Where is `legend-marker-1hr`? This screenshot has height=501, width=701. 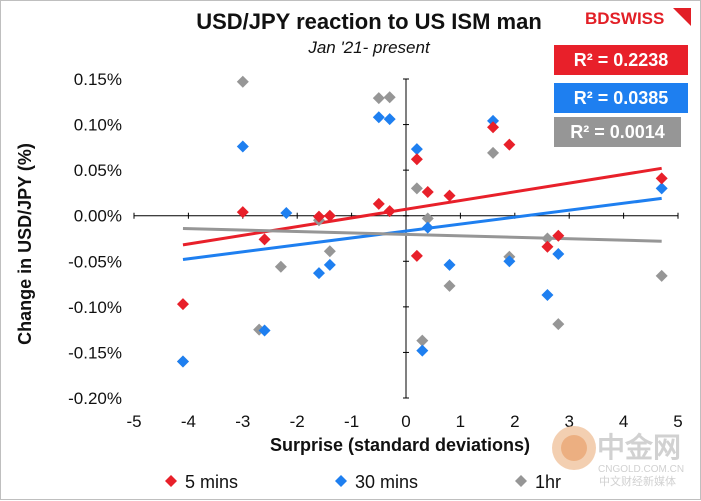 legend-marker-1hr is located at coordinates (521, 481).